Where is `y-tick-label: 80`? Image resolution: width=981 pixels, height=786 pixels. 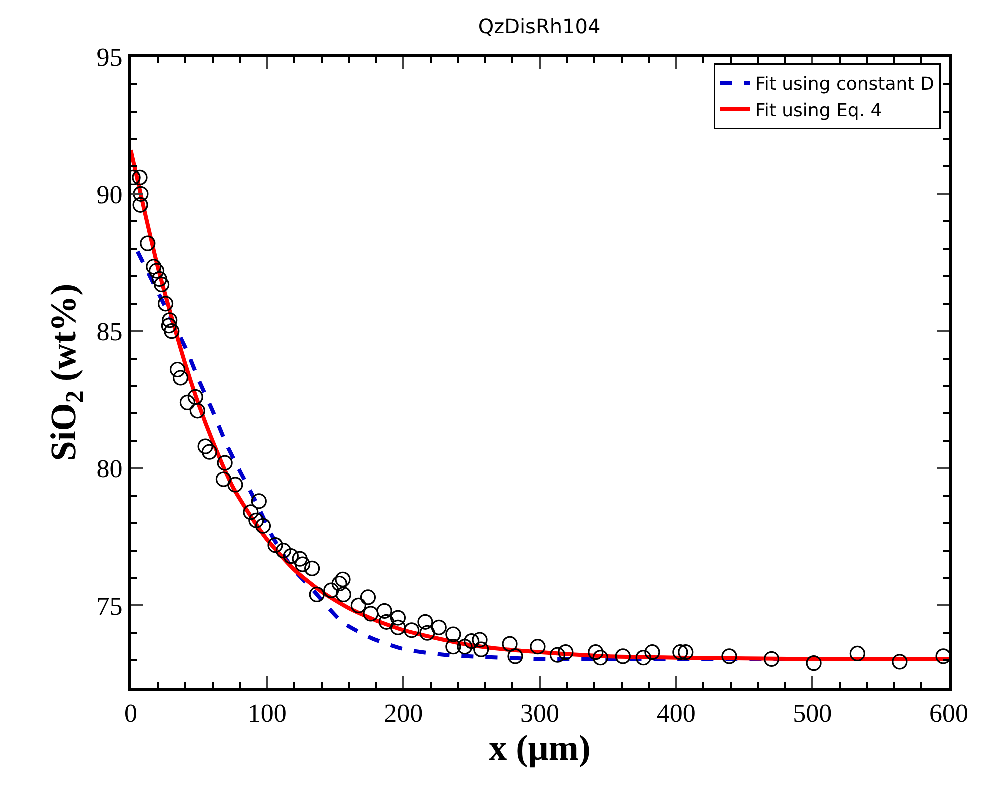 y-tick-label: 80 is located at coordinates (109, 469).